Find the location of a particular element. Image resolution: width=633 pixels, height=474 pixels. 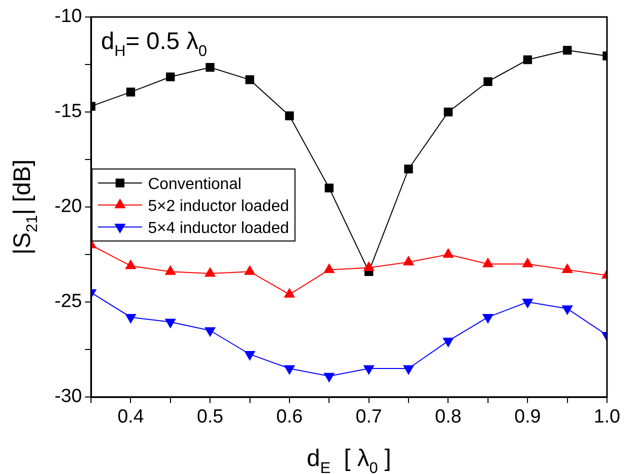

y-tick-label: -30 is located at coordinates (68, 397).